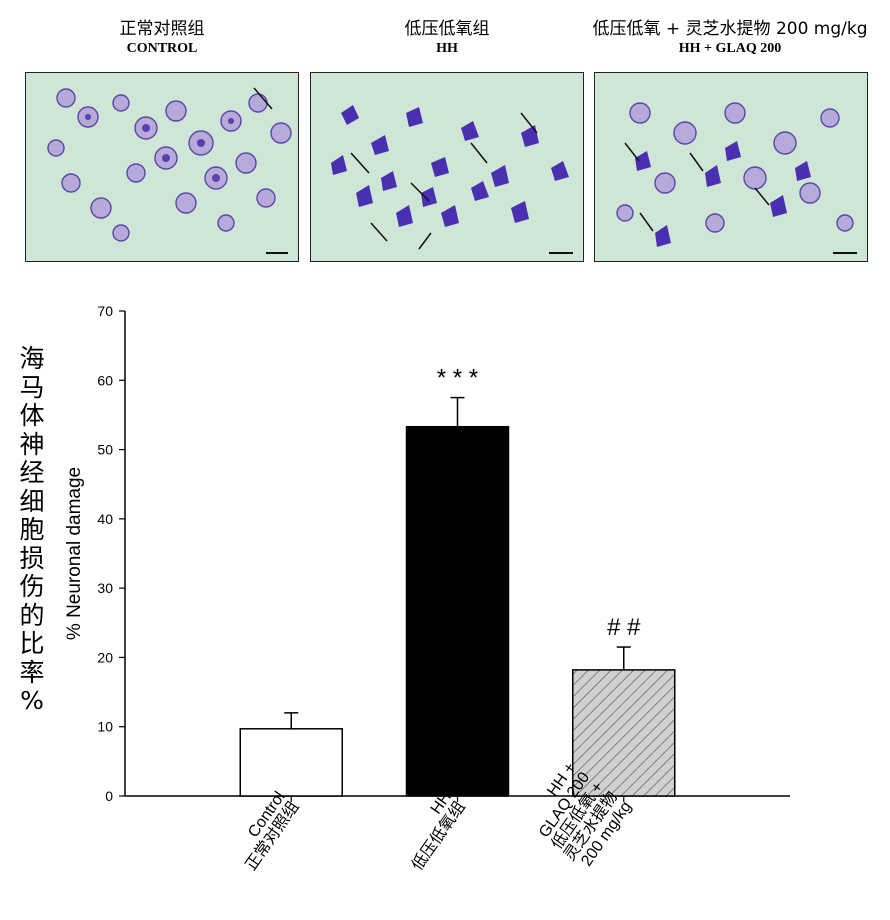  I want to click on significance-marker: # #, so click(624, 627).